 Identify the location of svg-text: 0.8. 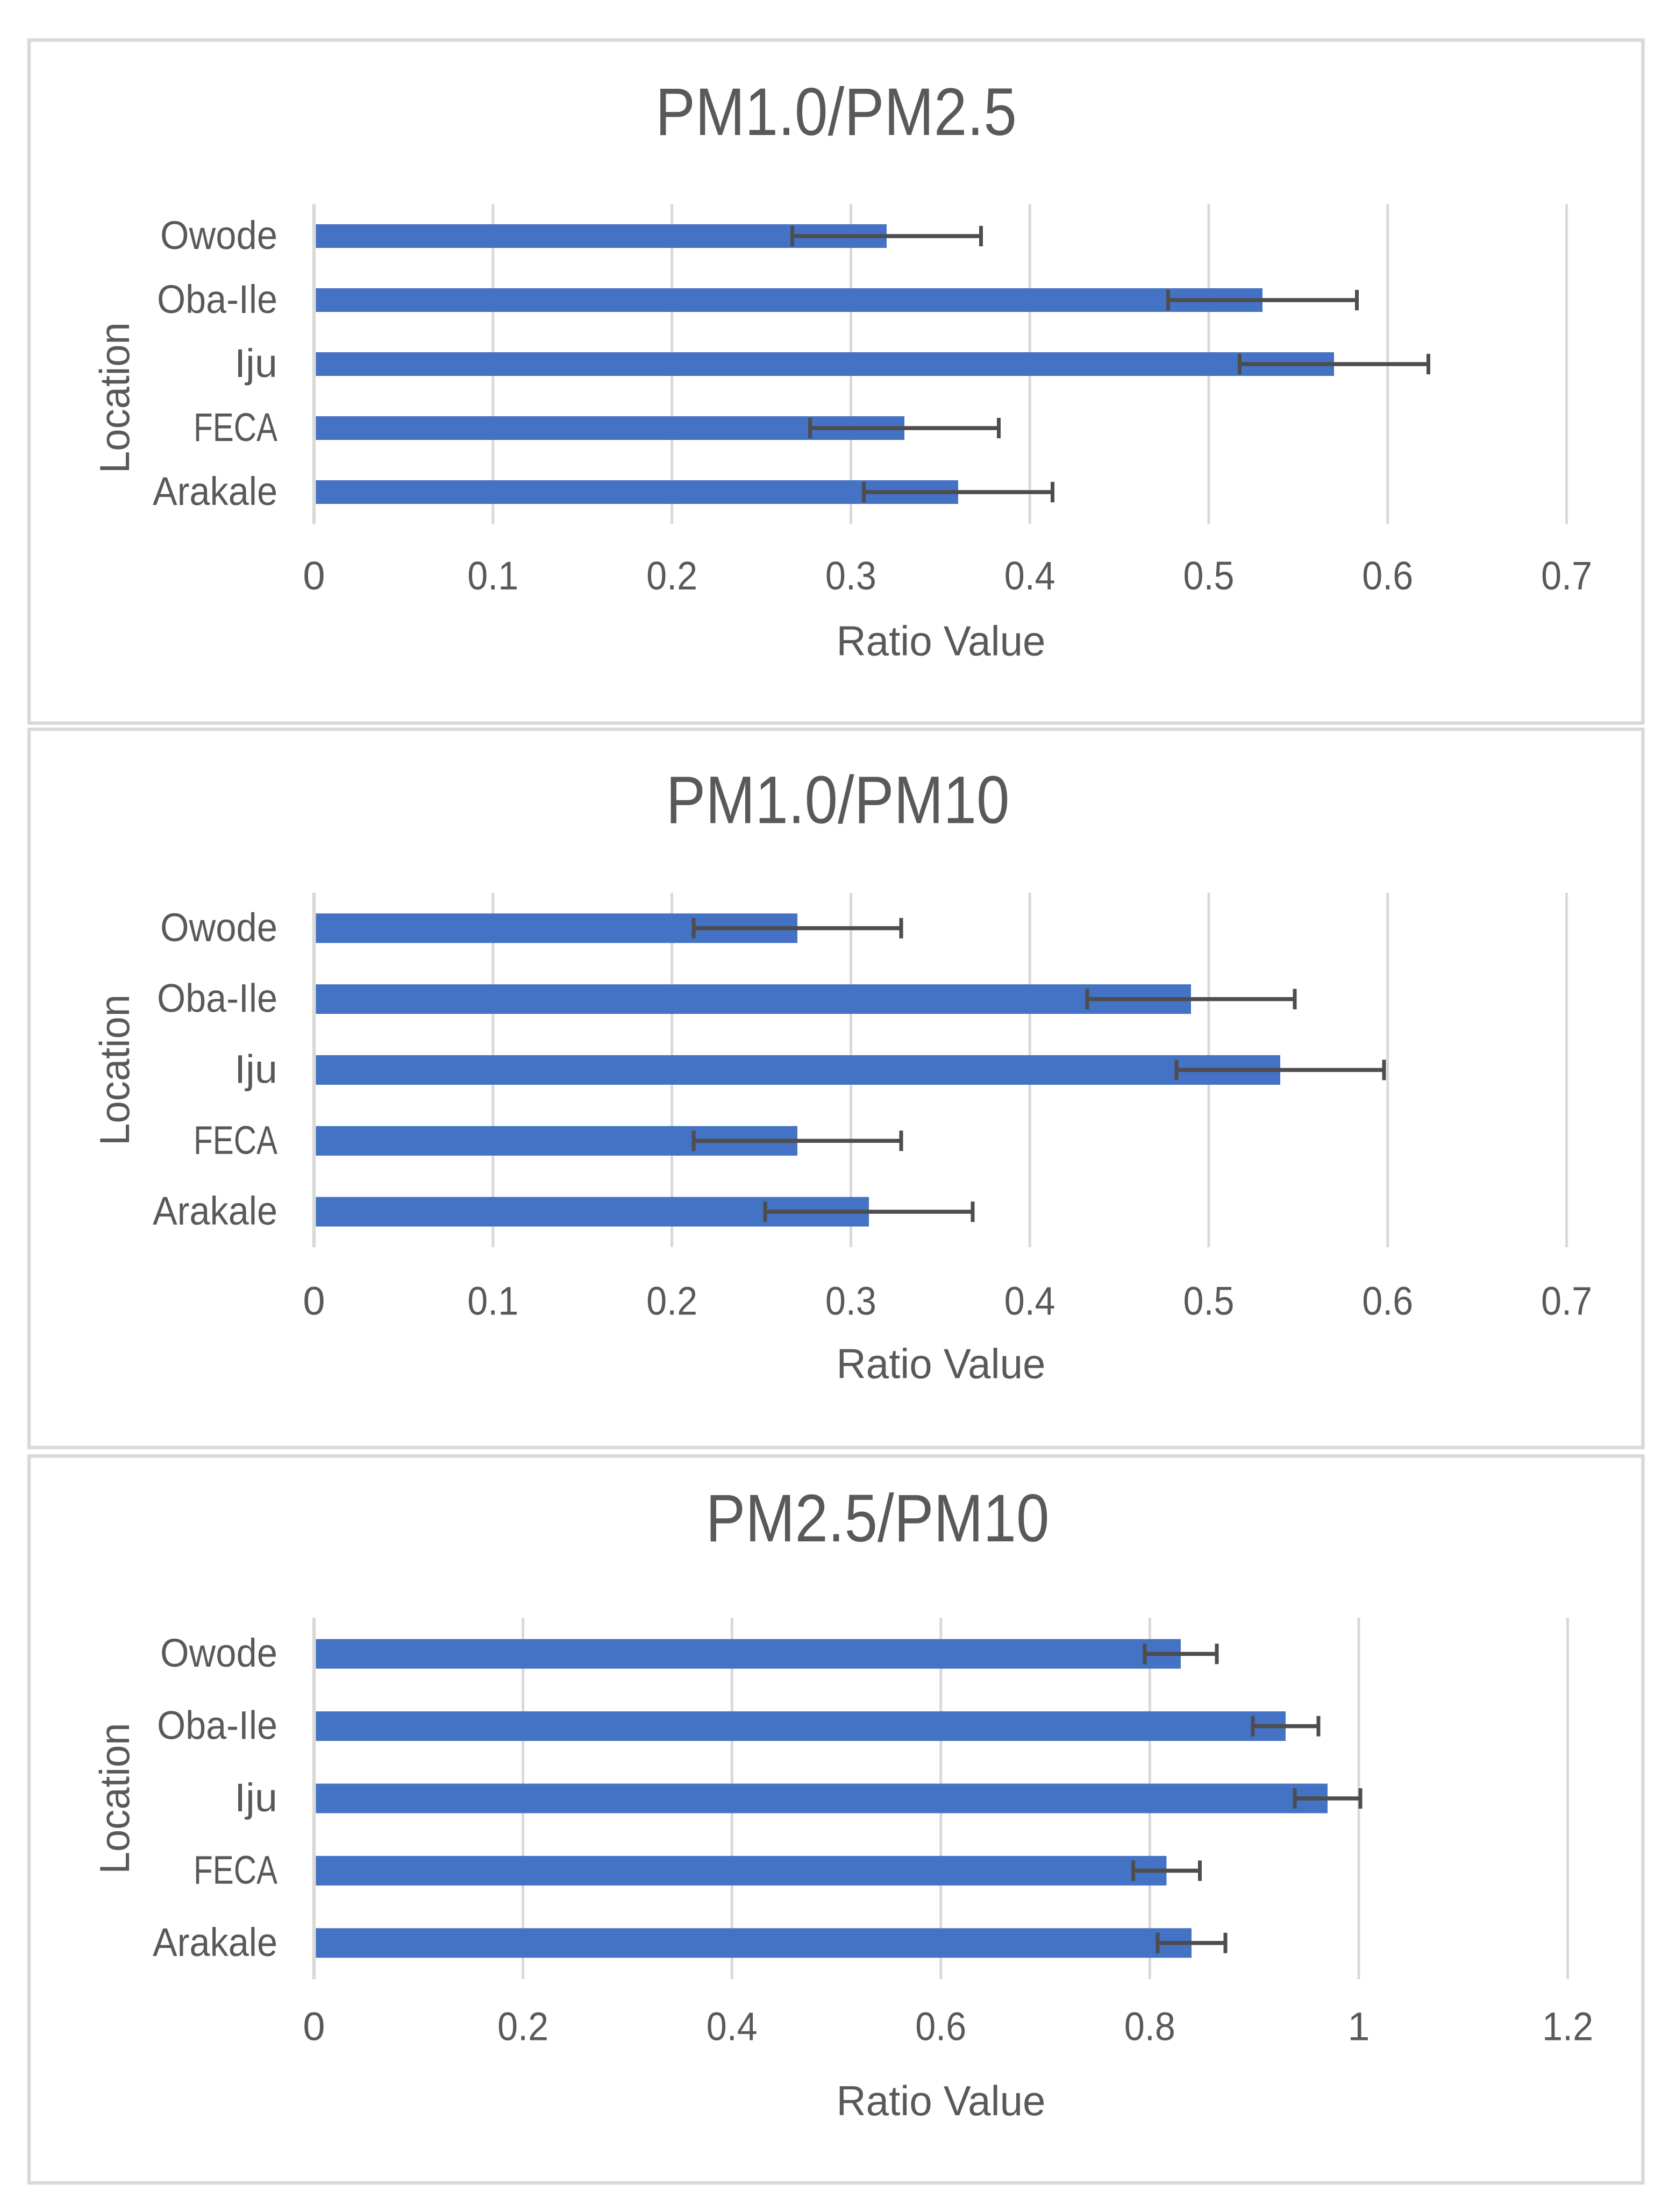
(1149, 2027).